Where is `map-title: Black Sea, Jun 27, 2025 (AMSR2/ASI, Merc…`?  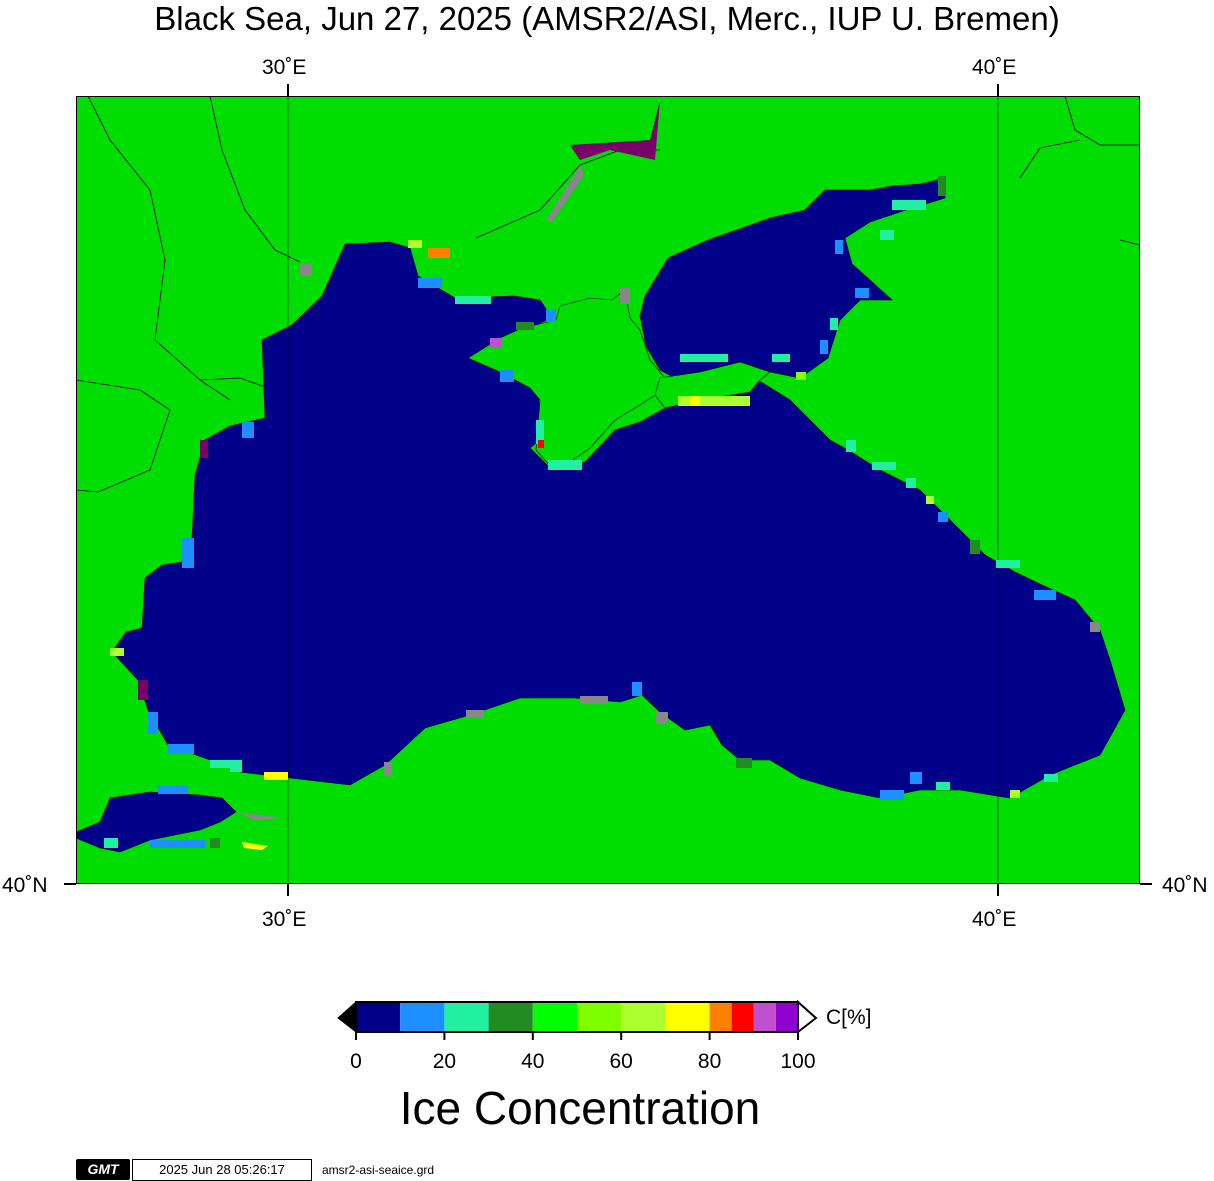
map-title: Black Sea, Jun 27, 2025 (AMSR2/ASI, Merc… is located at coordinates (607, 18).